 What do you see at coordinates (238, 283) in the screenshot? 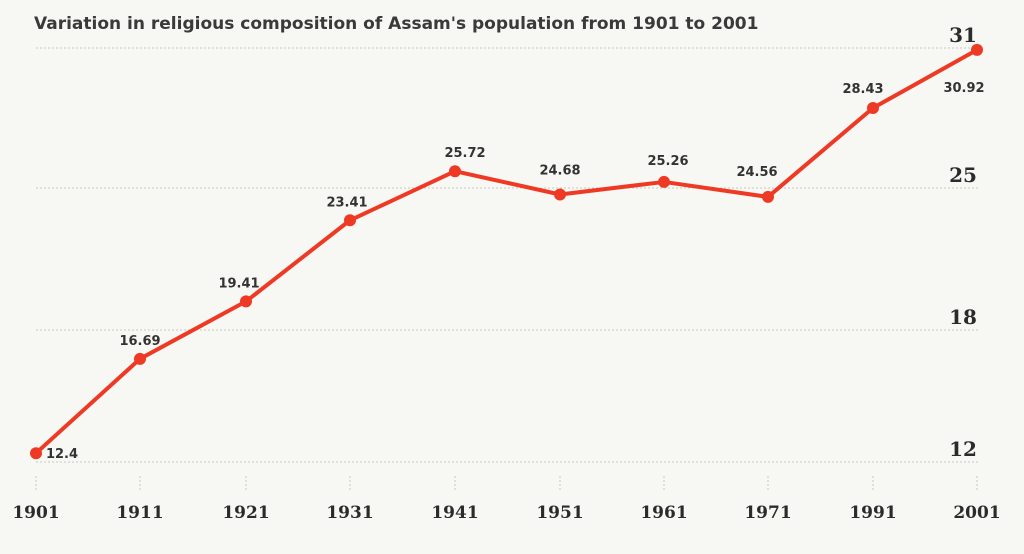
I see `data-label: 19.41` at bounding box center [238, 283].